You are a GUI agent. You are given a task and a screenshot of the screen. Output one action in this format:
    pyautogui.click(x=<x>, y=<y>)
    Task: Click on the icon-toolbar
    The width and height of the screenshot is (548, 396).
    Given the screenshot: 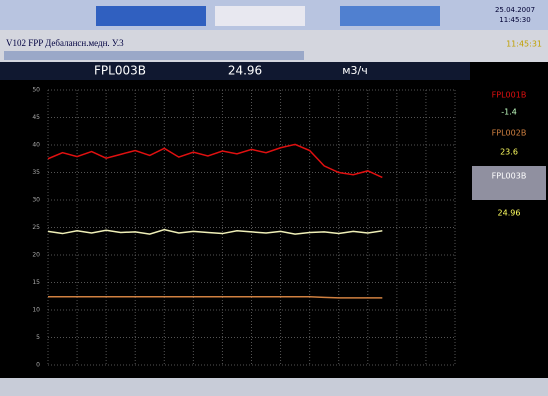 What is the action you would take?
    pyautogui.click(x=154, y=55)
    